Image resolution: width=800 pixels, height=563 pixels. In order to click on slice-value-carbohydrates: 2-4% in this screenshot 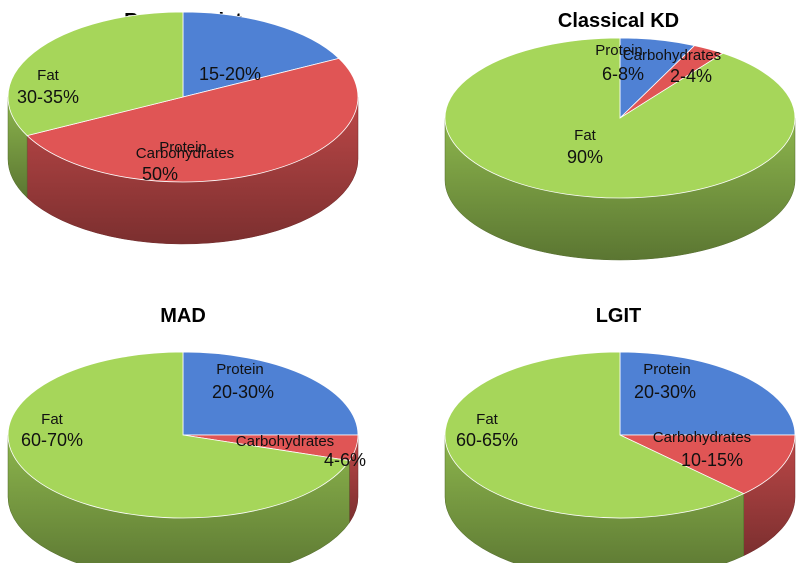, I will do `click(691, 76)`.